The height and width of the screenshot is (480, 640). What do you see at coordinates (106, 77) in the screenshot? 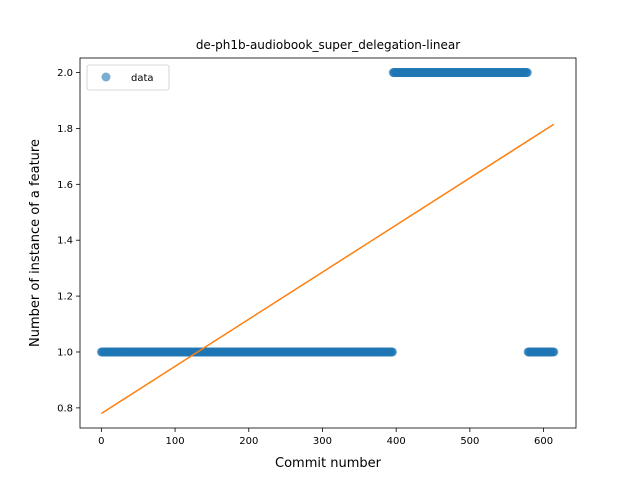
I see `legend-marker-data` at bounding box center [106, 77].